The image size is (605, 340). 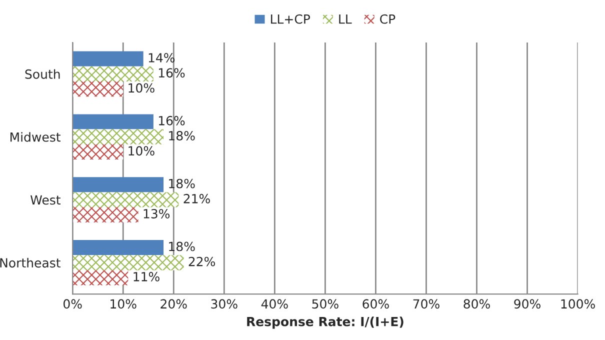 I want to click on x-tick-label: 50%, so click(x=325, y=304).